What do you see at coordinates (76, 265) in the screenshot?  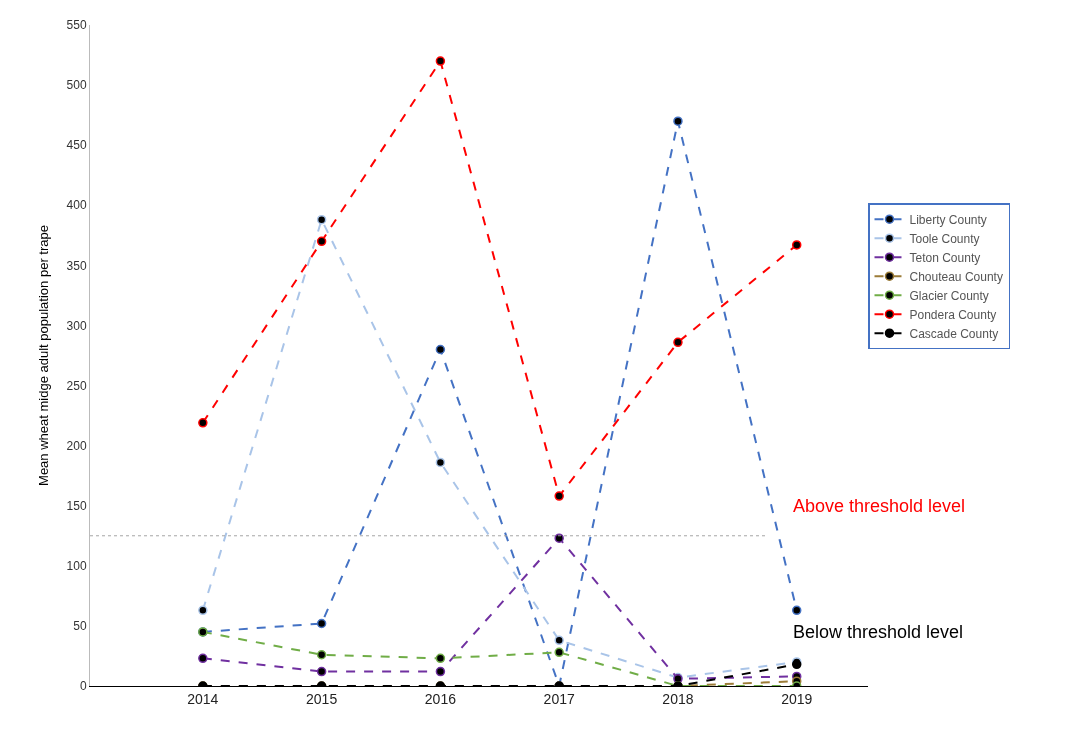 I see `y-tick-label: 350` at bounding box center [76, 265].